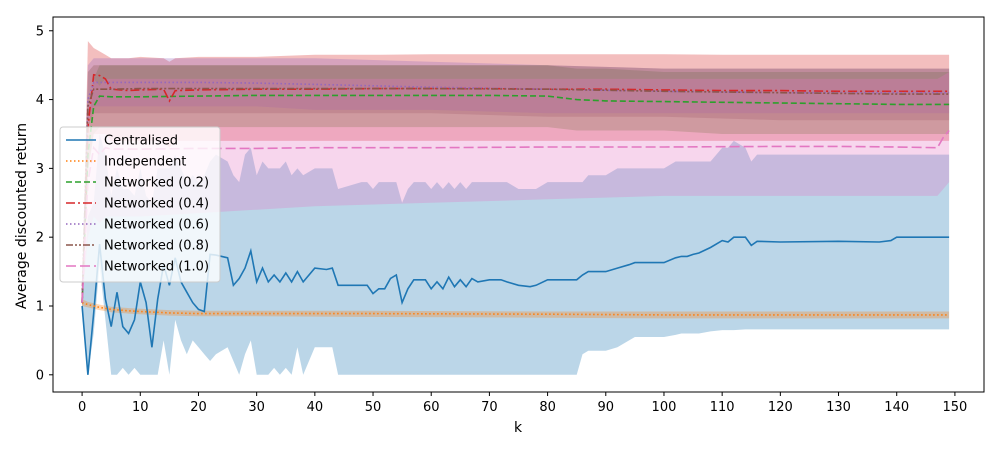 This screenshot has width=1000, height=450. What do you see at coordinates (40, 306) in the screenshot?
I see `y-tick-label: 1` at bounding box center [40, 306].